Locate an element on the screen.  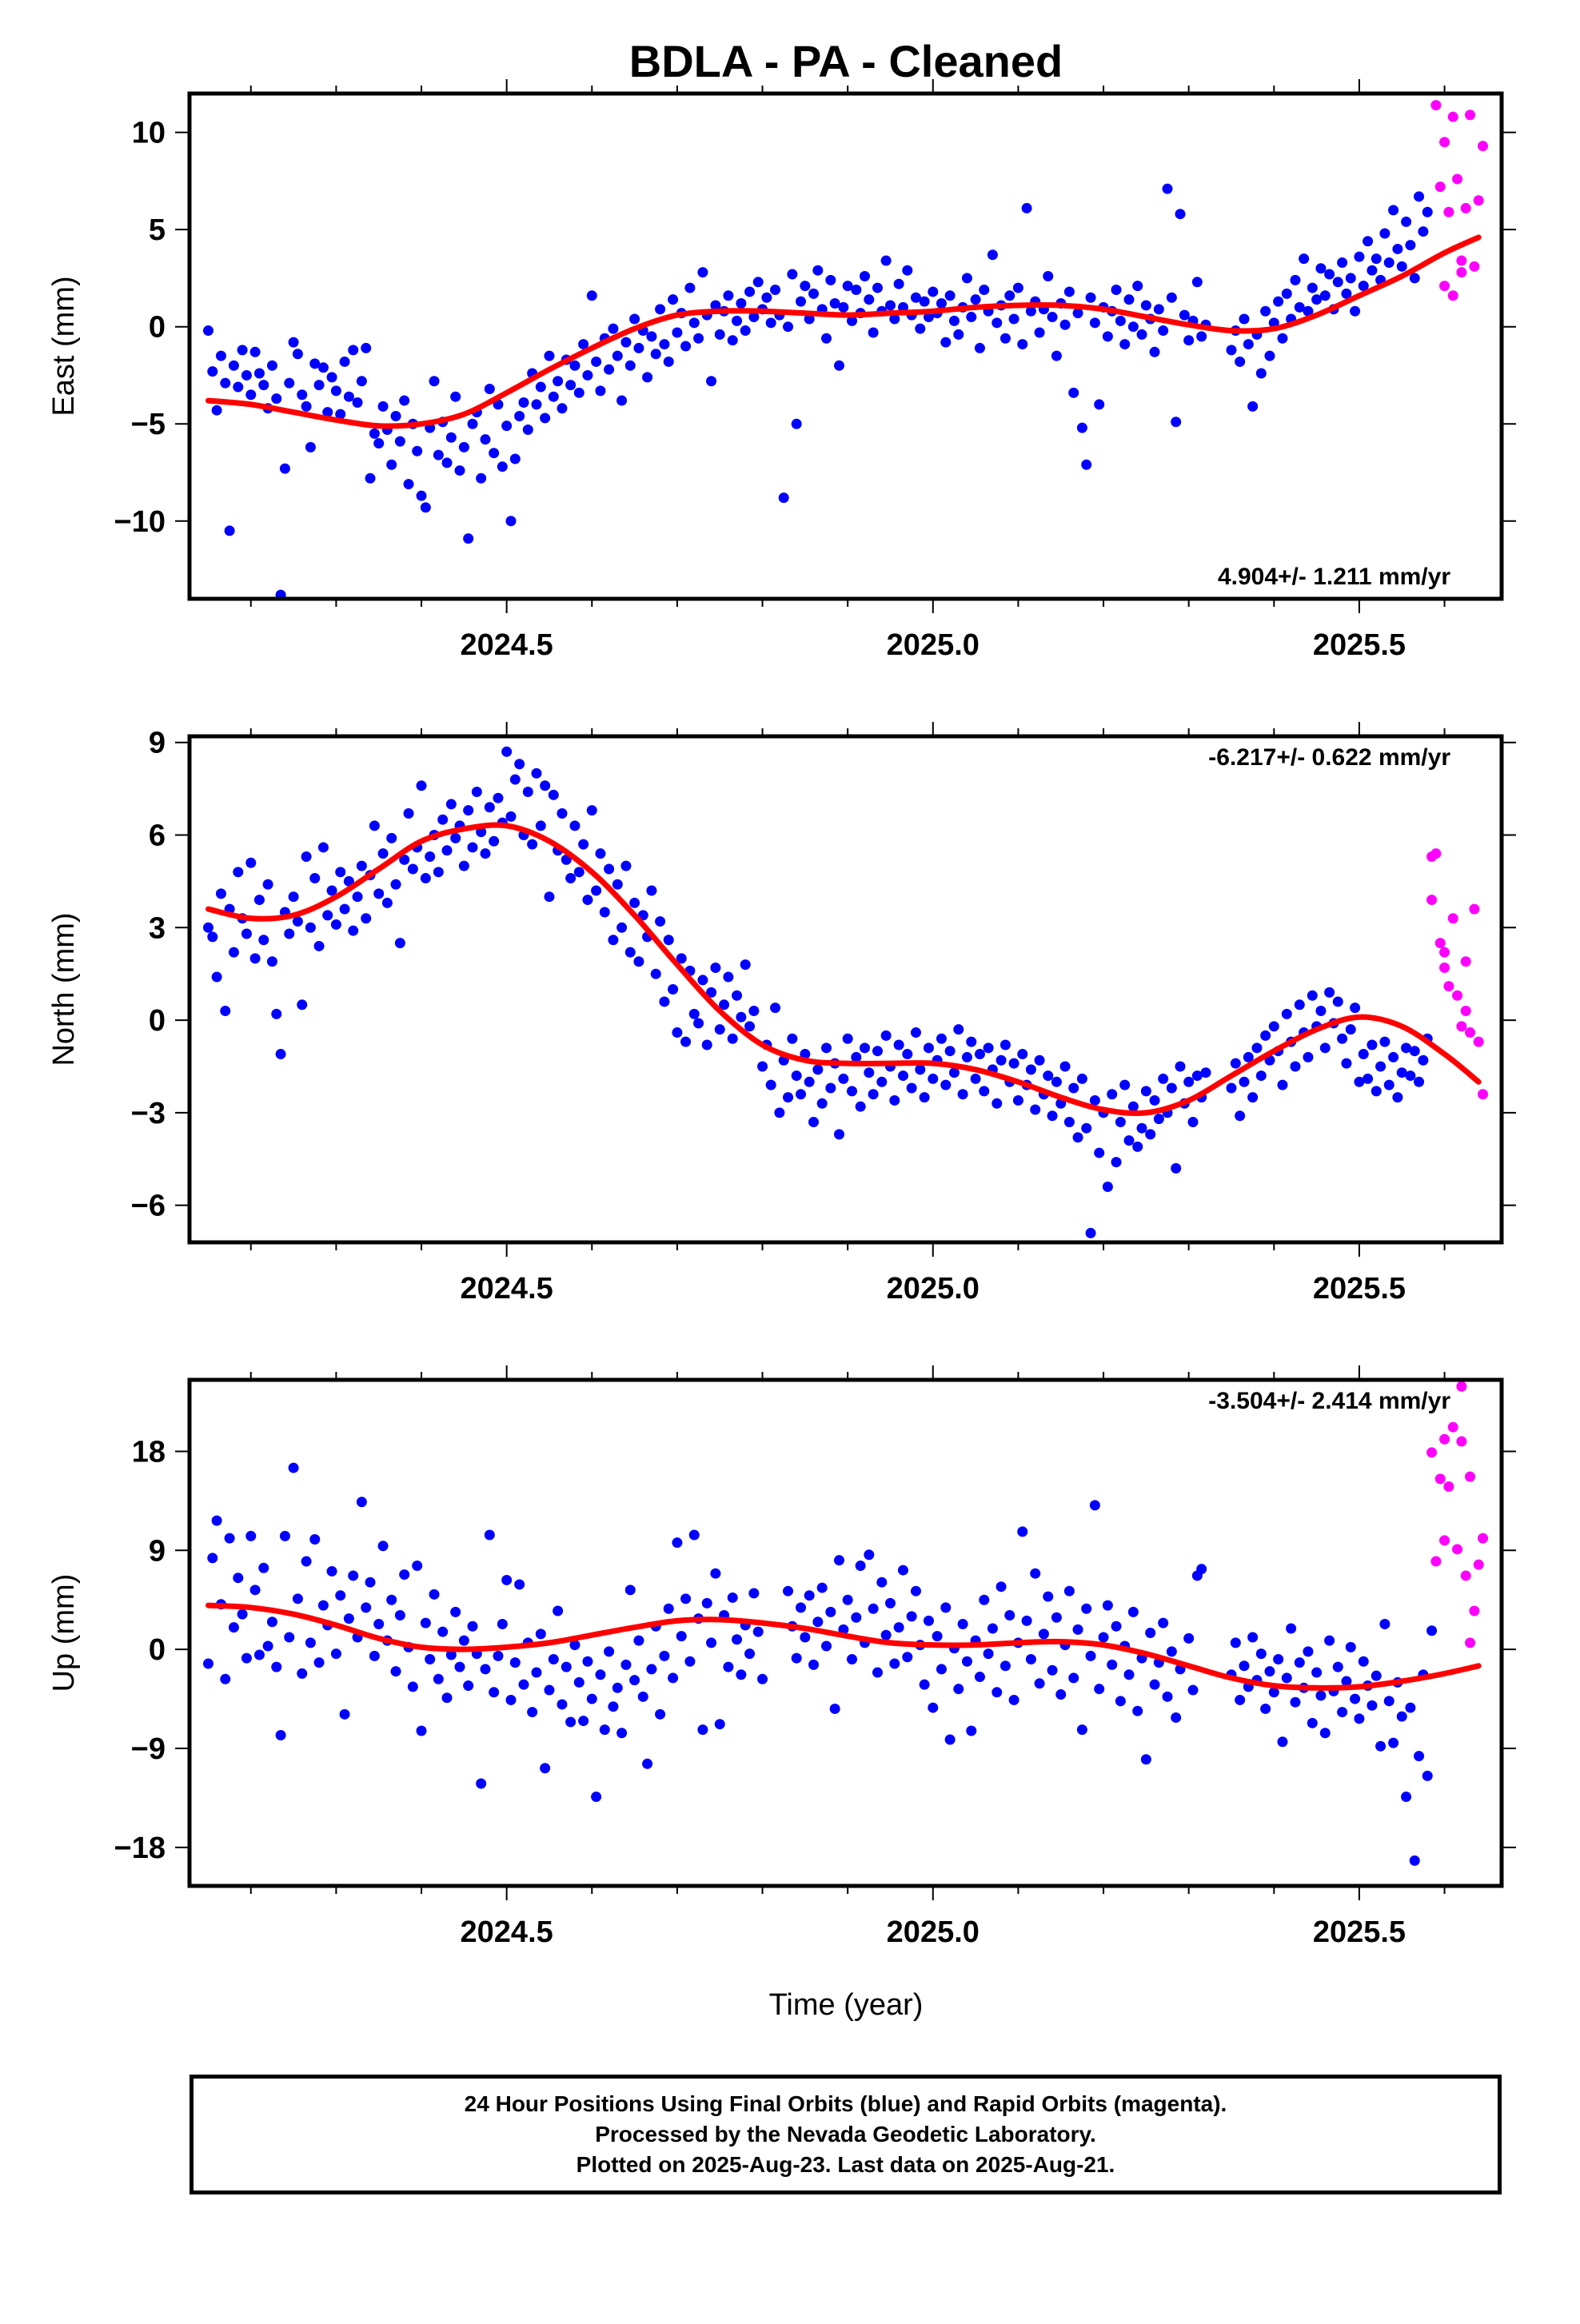
east-y-axis-label: East (mm) is located at coordinates (64, 346).